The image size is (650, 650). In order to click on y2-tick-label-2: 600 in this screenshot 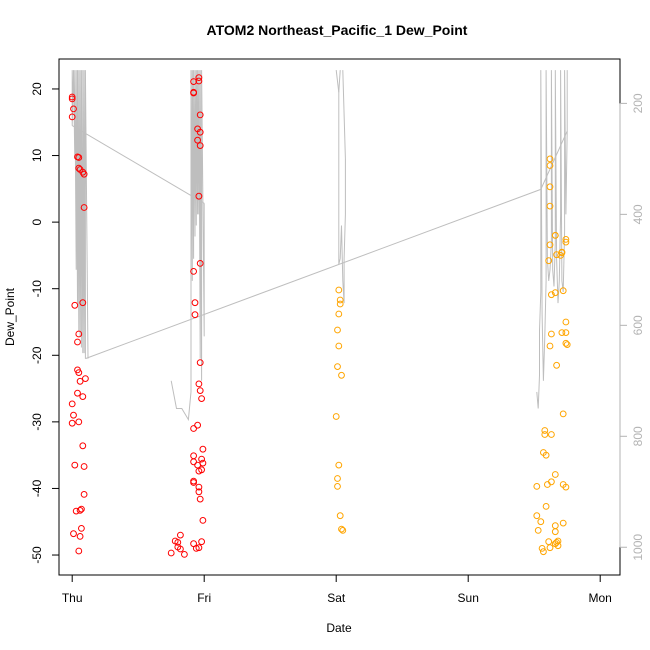, I will do `click(638, 325)`.